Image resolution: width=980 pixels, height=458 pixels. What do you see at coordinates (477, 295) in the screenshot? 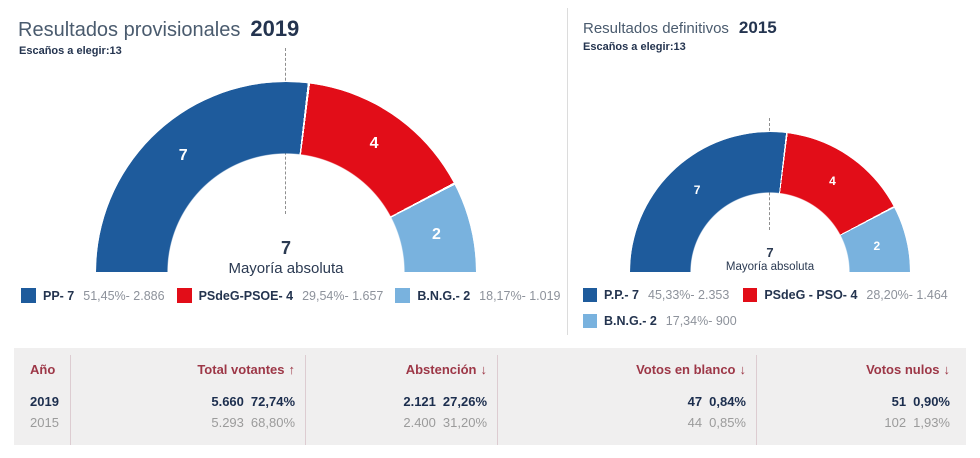
I see `legend-item-bng: B.N.G.- 2 18,17%- 1.019` at bounding box center [477, 295].